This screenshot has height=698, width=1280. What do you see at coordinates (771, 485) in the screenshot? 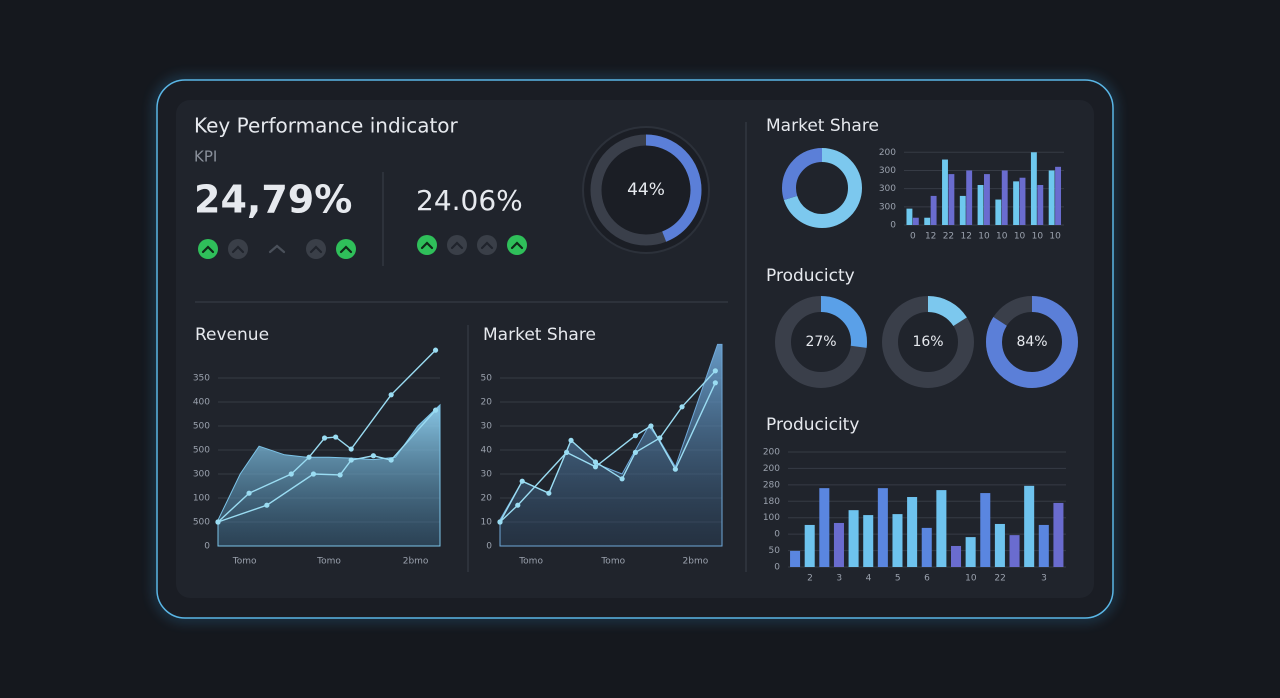
I see `y-tick-label: 280` at bounding box center [771, 485].